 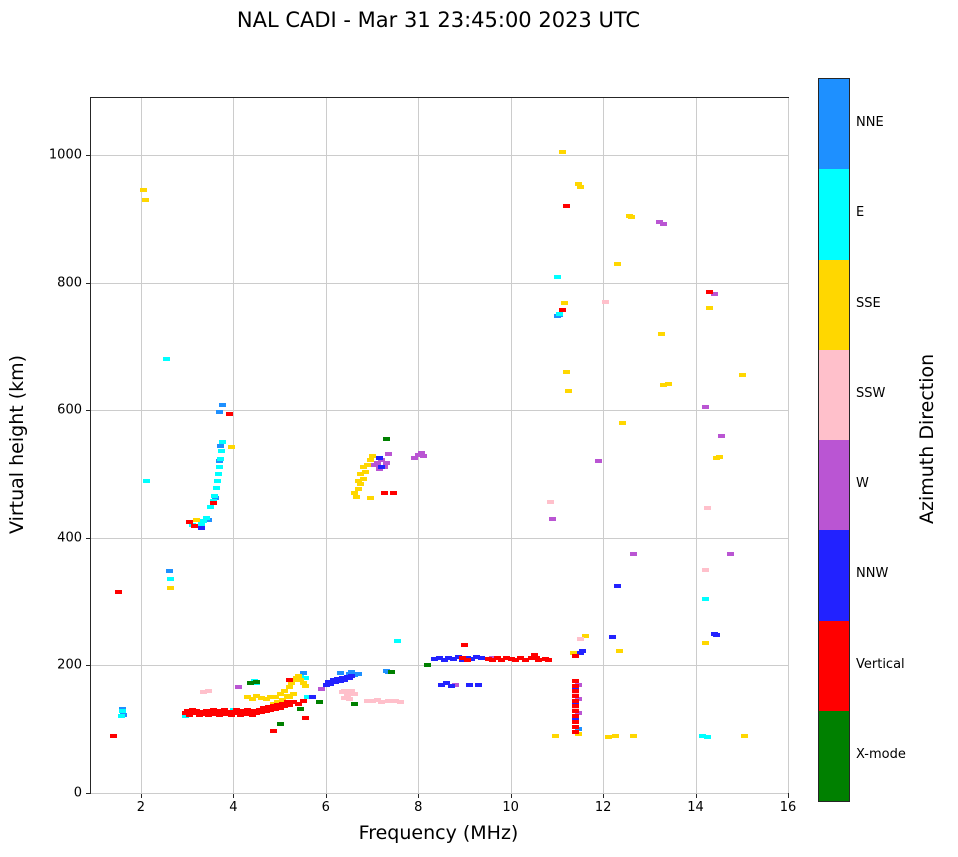 What do you see at coordinates (17, 444) in the screenshot?
I see `y-axis-label: Virtual height (km)` at bounding box center [17, 444].